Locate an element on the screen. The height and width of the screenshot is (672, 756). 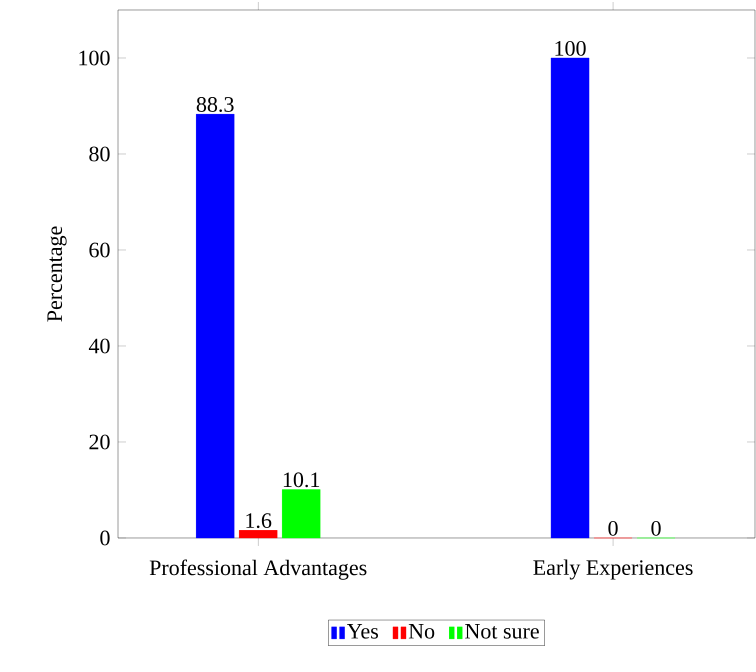
y-tick-label: 0 is located at coordinates (105, 538).